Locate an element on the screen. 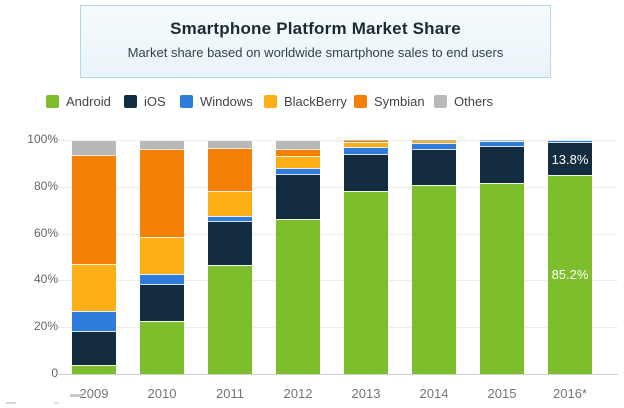 This screenshot has height=408, width=624. x-axis-label-2012: 2012 is located at coordinates (298, 393).